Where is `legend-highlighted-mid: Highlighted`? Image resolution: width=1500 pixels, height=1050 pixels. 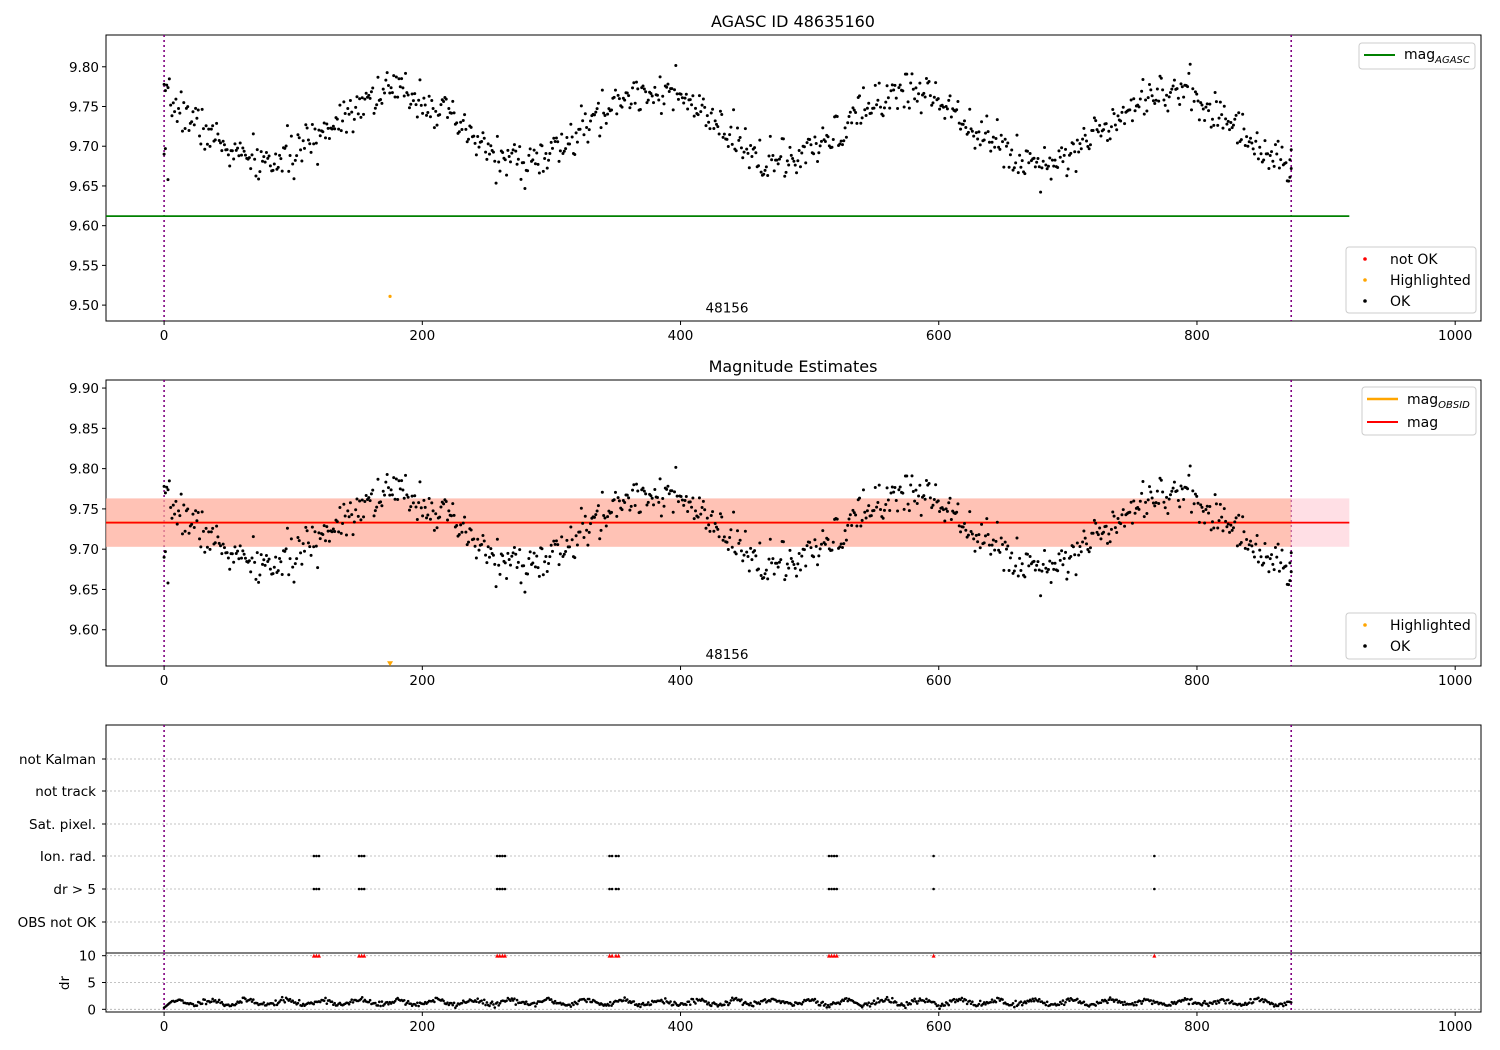
legend-highlighted-mid: Highlighted is located at coordinates (1430, 626).